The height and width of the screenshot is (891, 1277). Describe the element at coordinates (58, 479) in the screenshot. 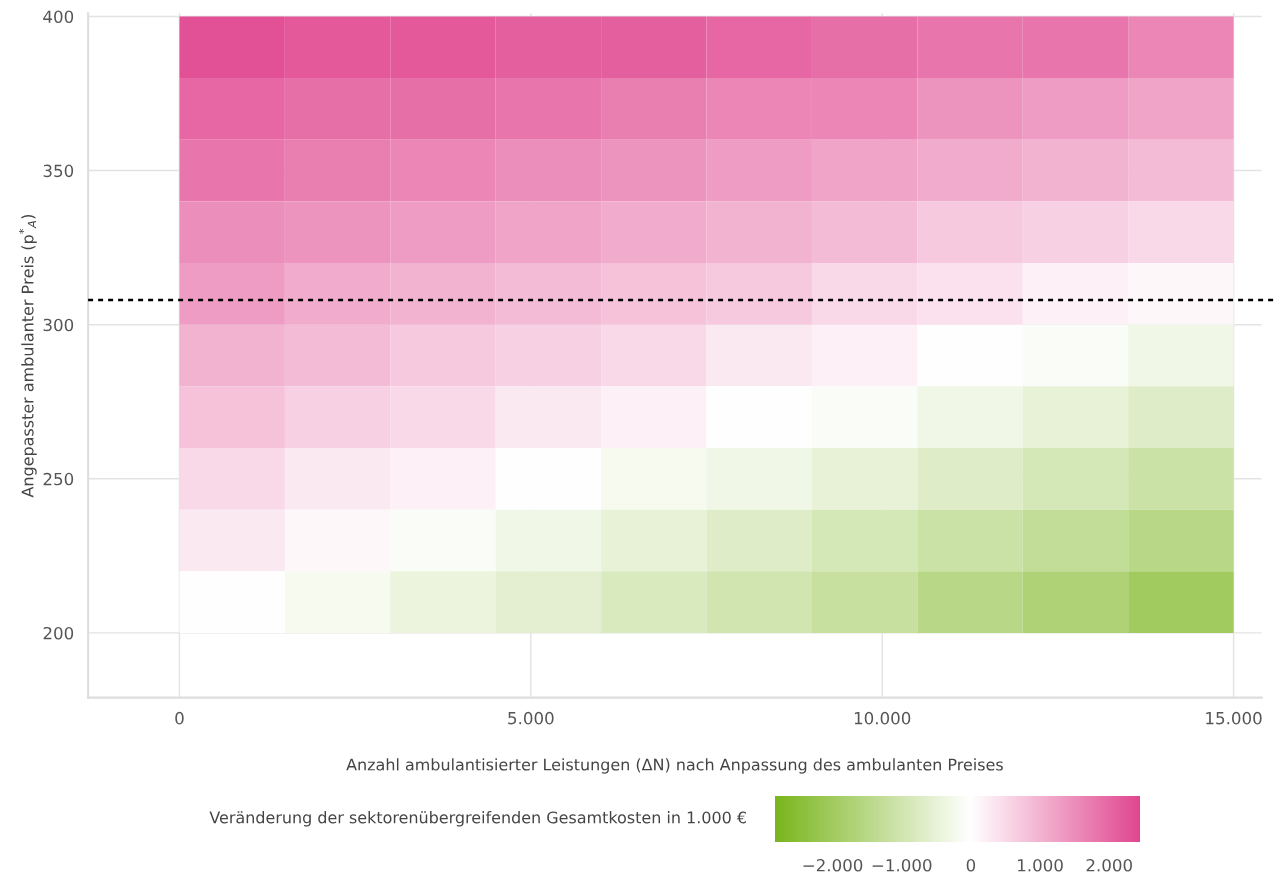

I see `y-tick-label: 250` at that location.